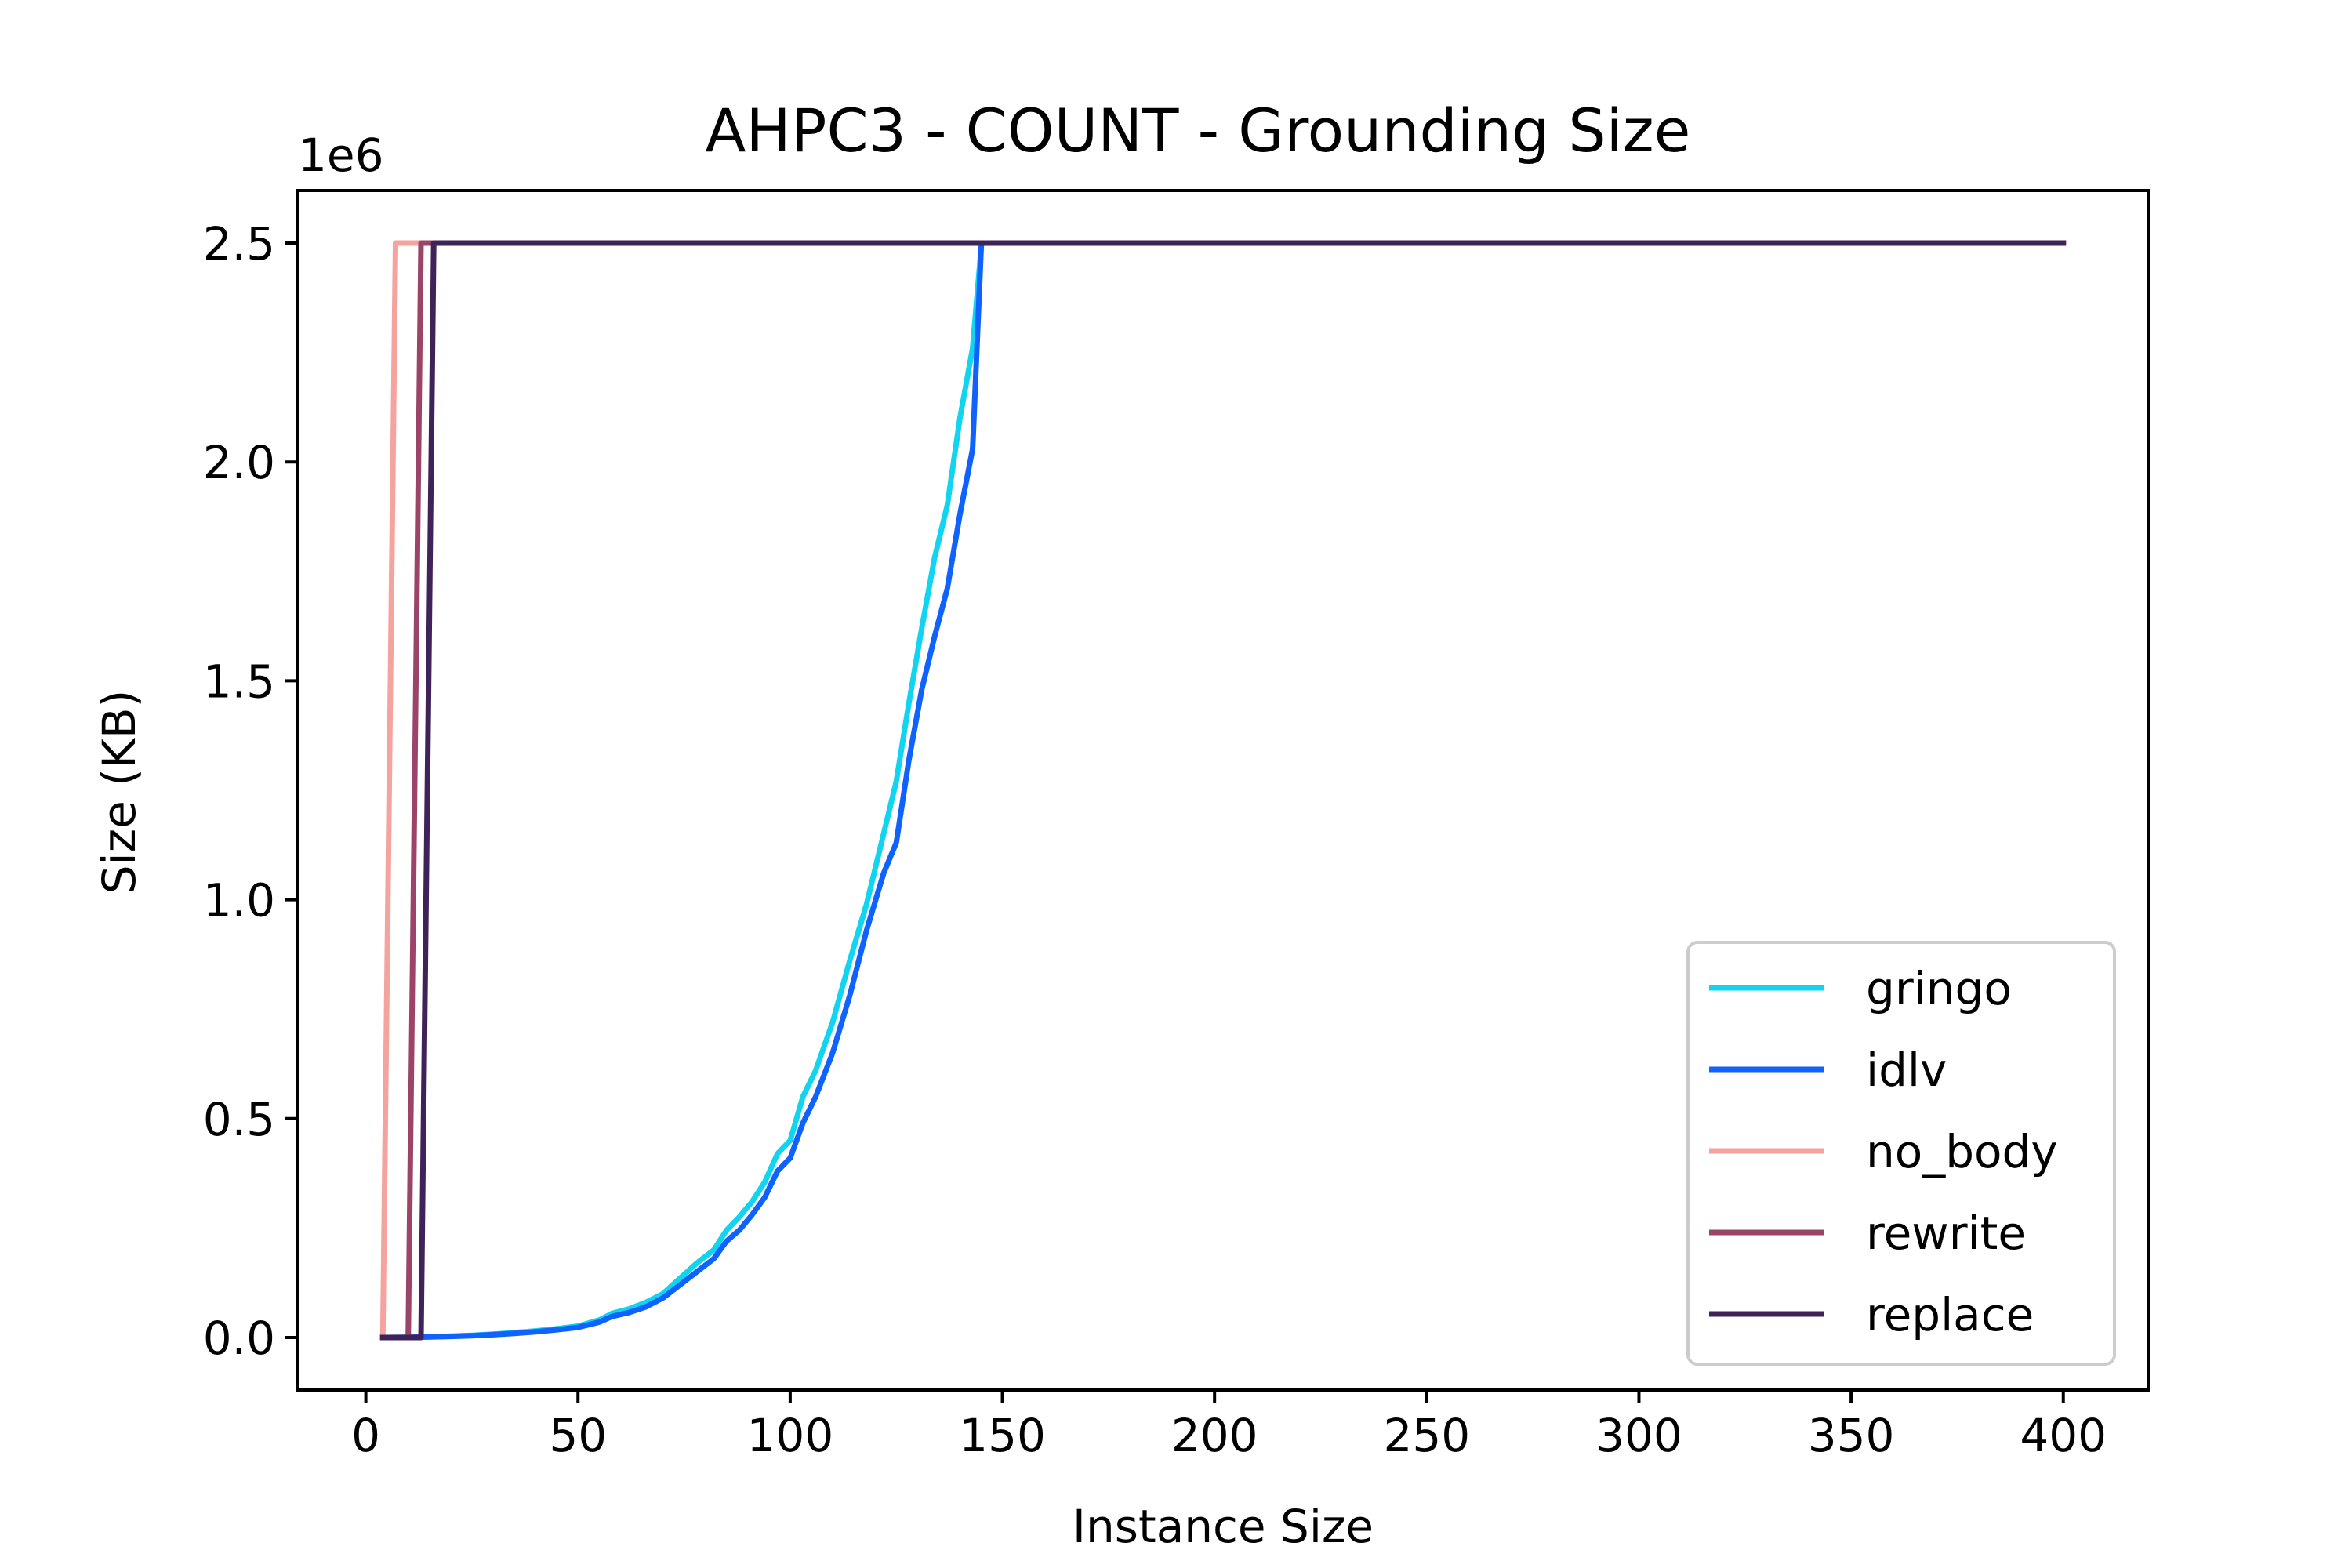 This screenshot has height=1568, width=2352. What do you see at coordinates (578, 1435) in the screenshot?
I see `x-tick-label: 50` at bounding box center [578, 1435].